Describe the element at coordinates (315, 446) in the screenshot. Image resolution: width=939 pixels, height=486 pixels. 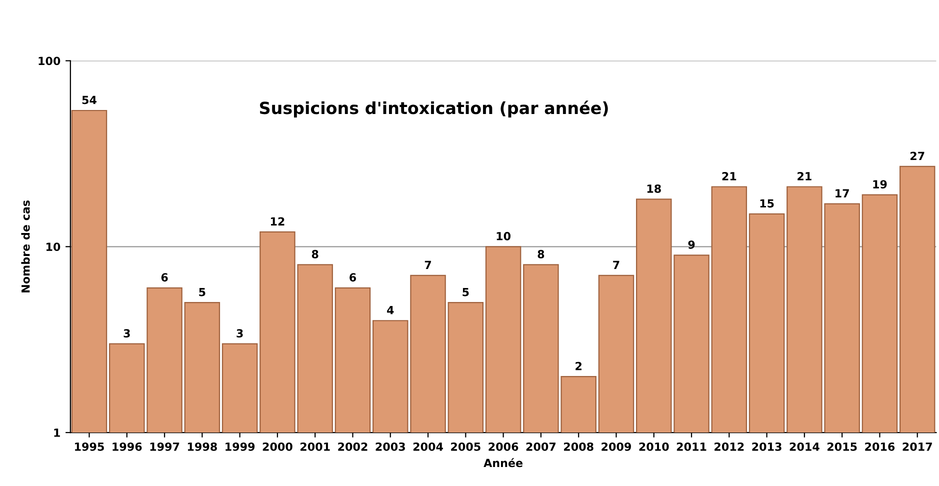
I see `x-tick-label: 2001` at that location.